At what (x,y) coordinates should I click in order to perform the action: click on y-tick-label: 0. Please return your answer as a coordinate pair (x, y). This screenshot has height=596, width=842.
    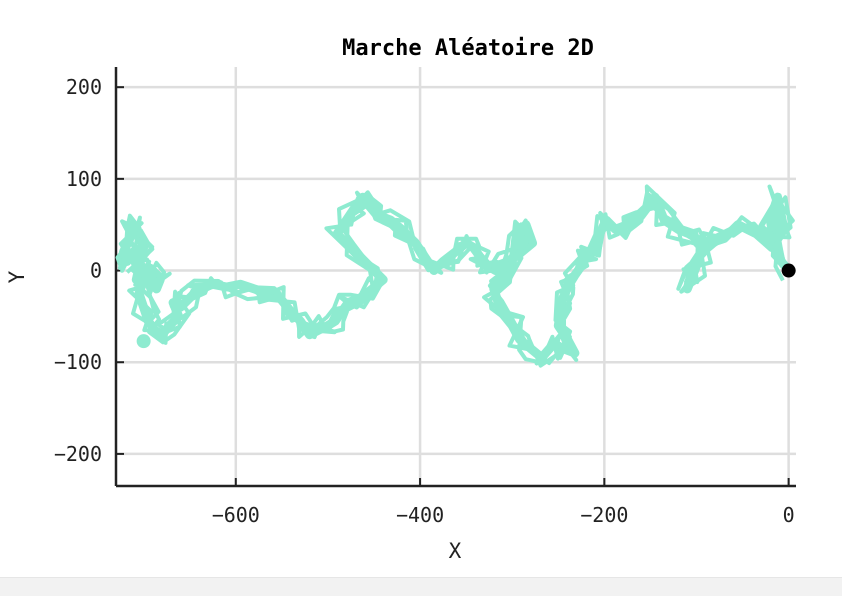
    Looking at the image, I should click on (96, 271).